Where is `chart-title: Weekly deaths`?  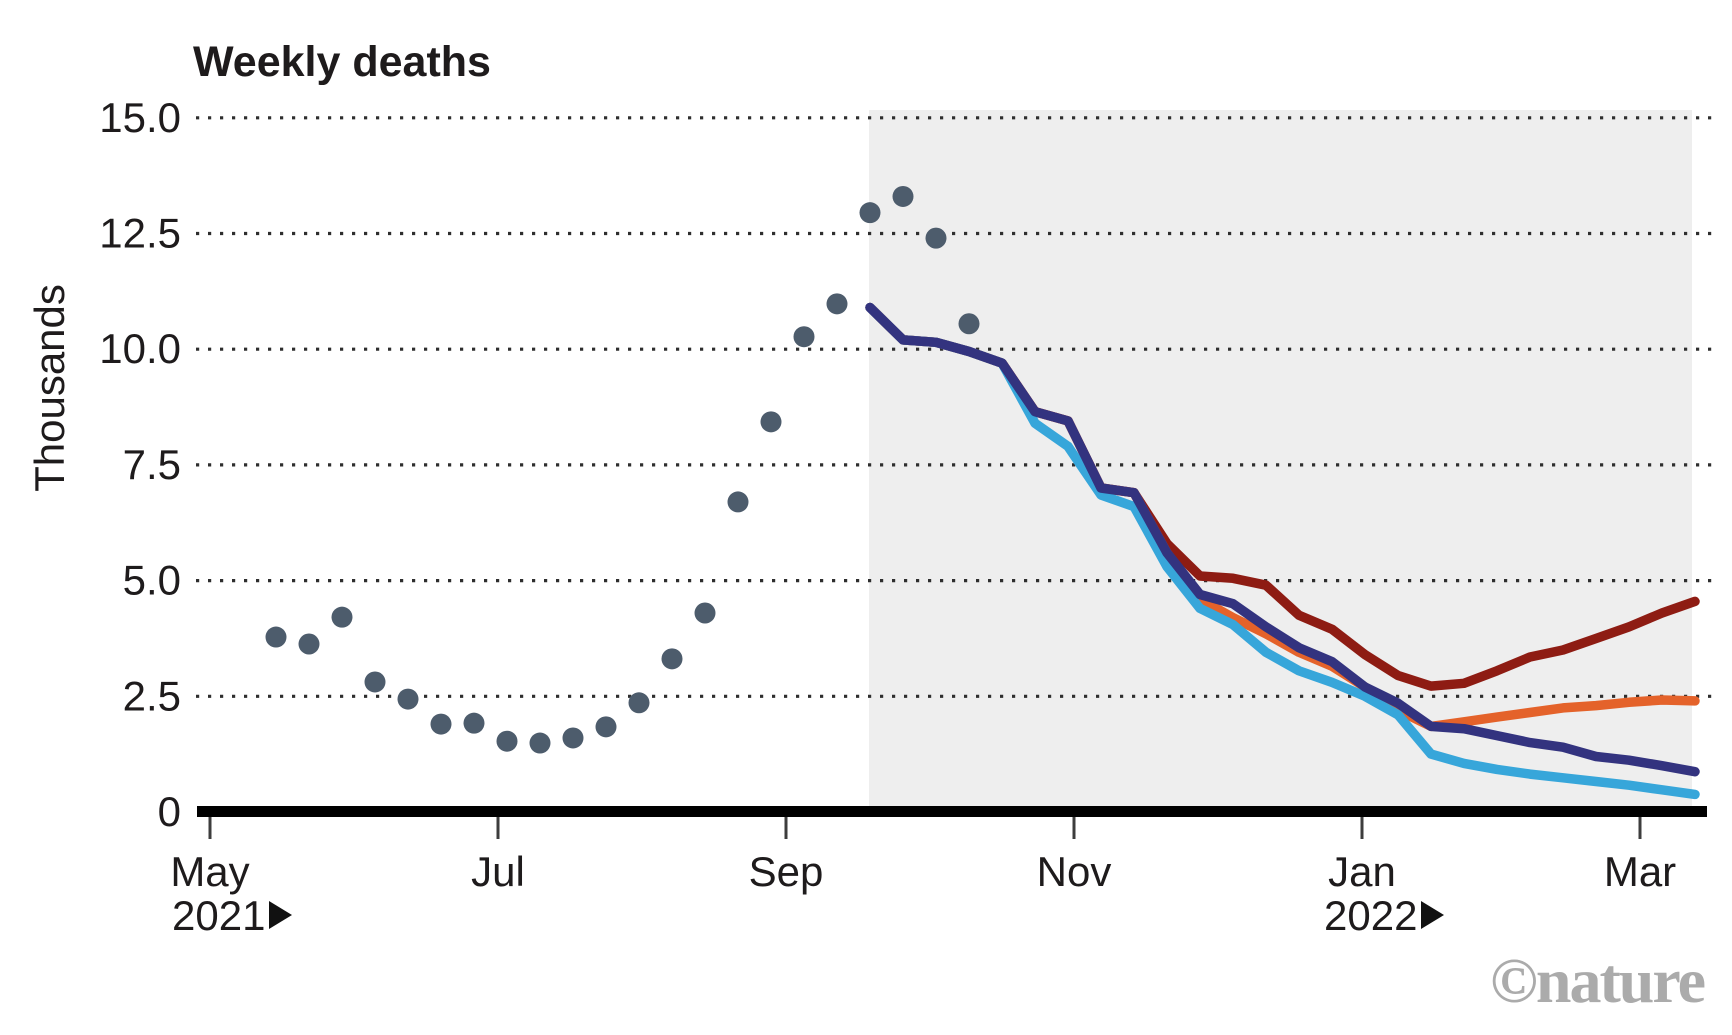 chart-title: Weekly deaths is located at coordinates (342, 62).